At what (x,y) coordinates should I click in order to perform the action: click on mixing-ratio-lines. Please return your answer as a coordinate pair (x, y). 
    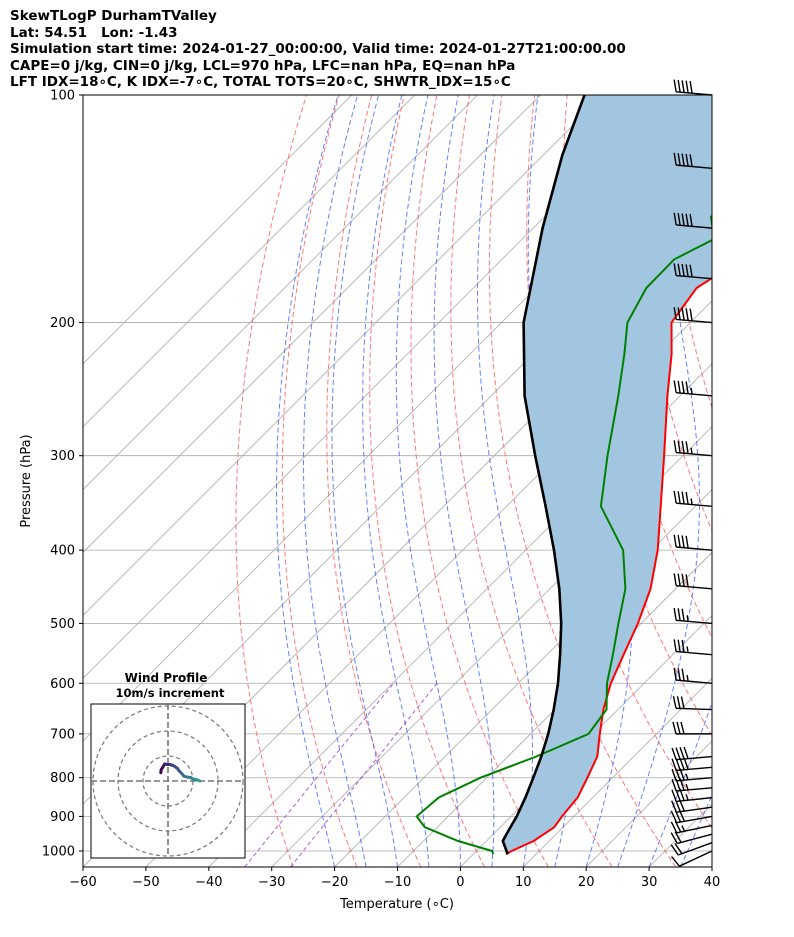
    Looking at the image, I should click on (341, 774).